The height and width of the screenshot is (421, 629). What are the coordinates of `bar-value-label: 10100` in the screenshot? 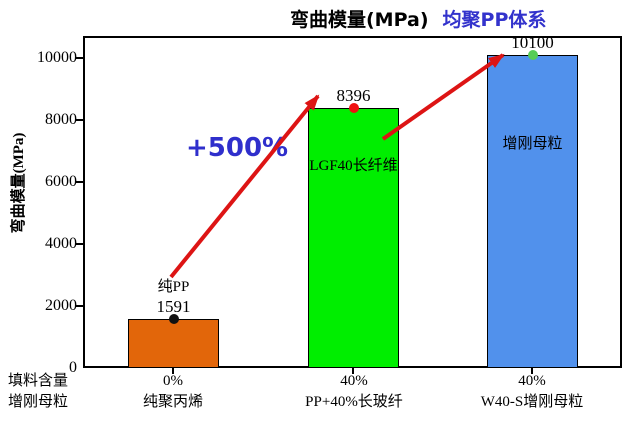 It's located at (532, 43).